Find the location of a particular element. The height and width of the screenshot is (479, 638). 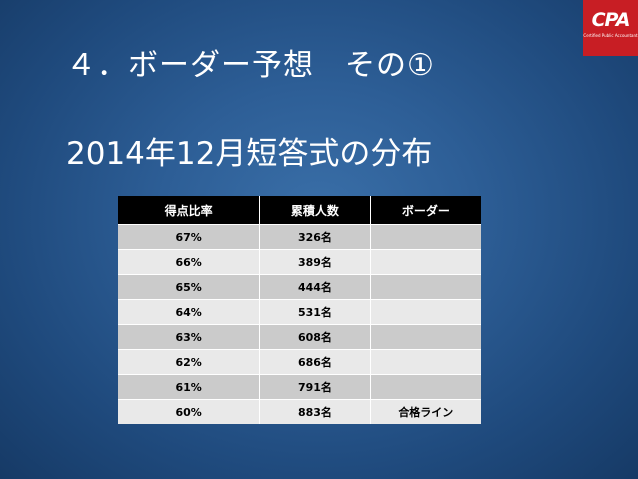

table-row: 64% 531名 is located at coordinates (299, 312).